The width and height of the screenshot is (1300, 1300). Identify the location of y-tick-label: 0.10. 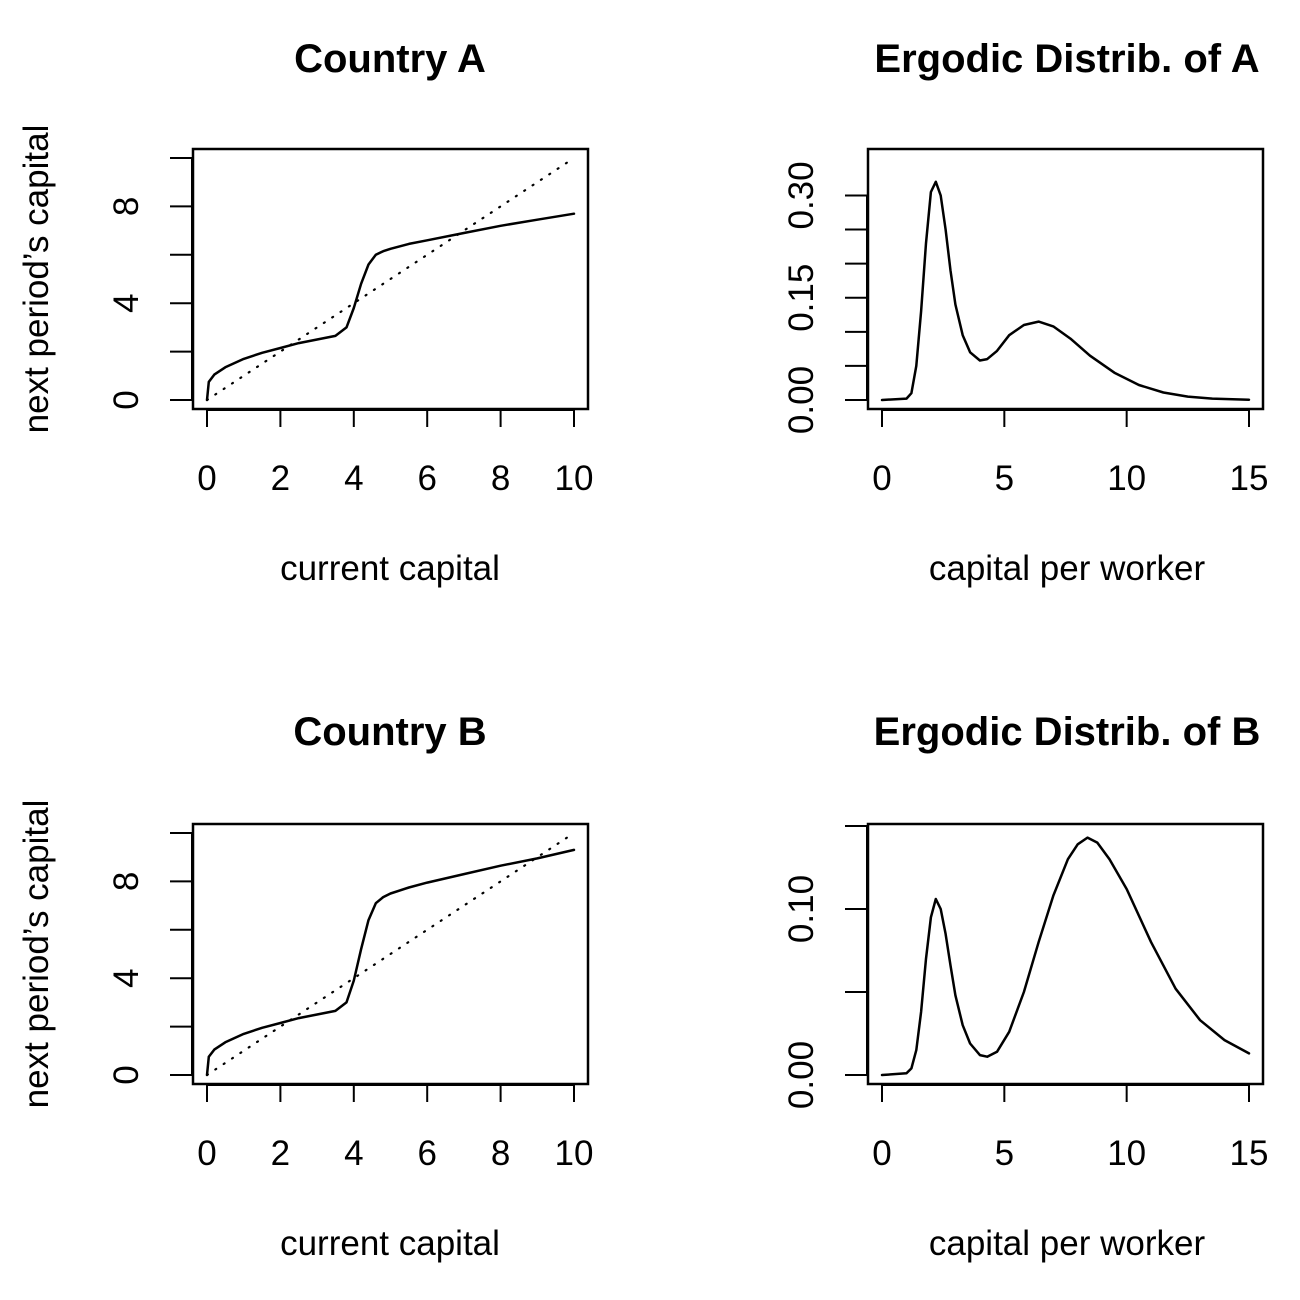
(801, 909).